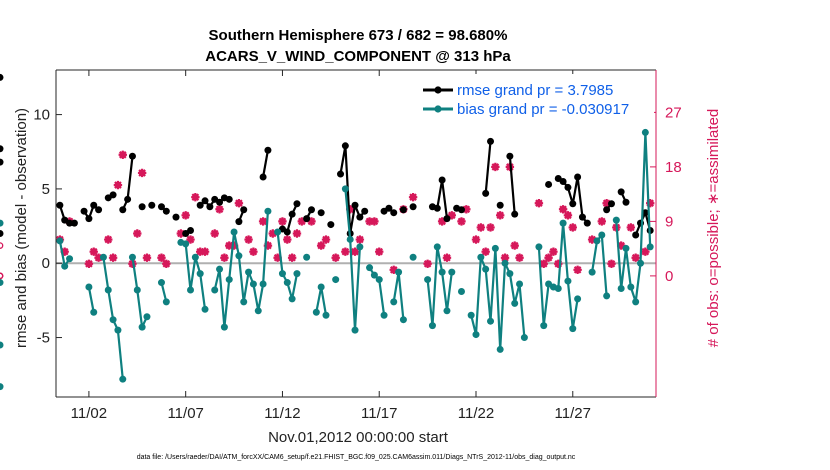 The height and width of the screenshot is (470, 830). I want to click on y-tick-label: 0, so click(46, 263).